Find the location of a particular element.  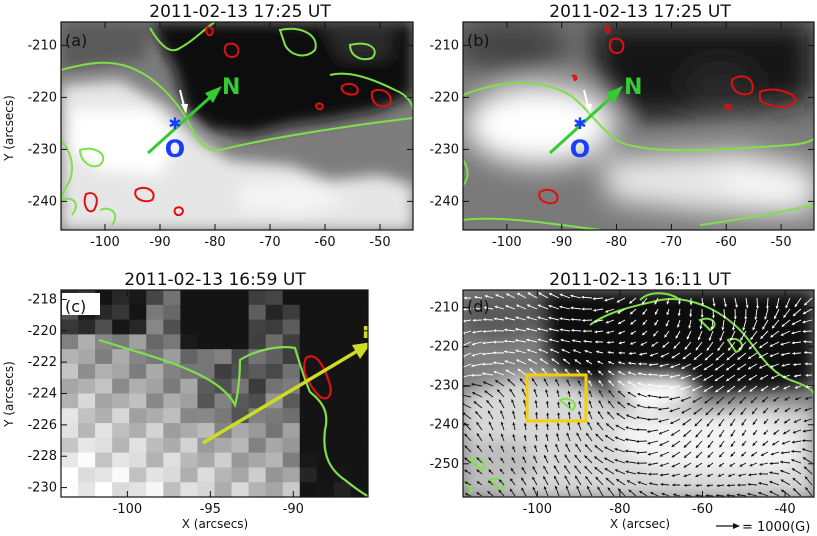

panel-c-xtick-label: -100 is located at coordinates (128, 509).